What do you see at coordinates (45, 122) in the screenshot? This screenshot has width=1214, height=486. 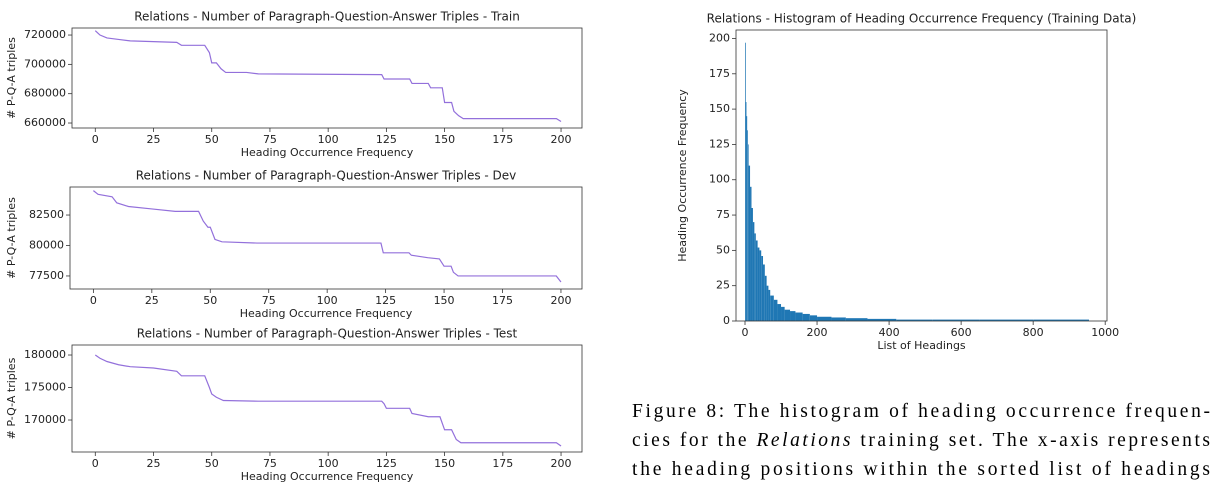 I see `y-tick-label: 660000` at bounding box center [45, 122].